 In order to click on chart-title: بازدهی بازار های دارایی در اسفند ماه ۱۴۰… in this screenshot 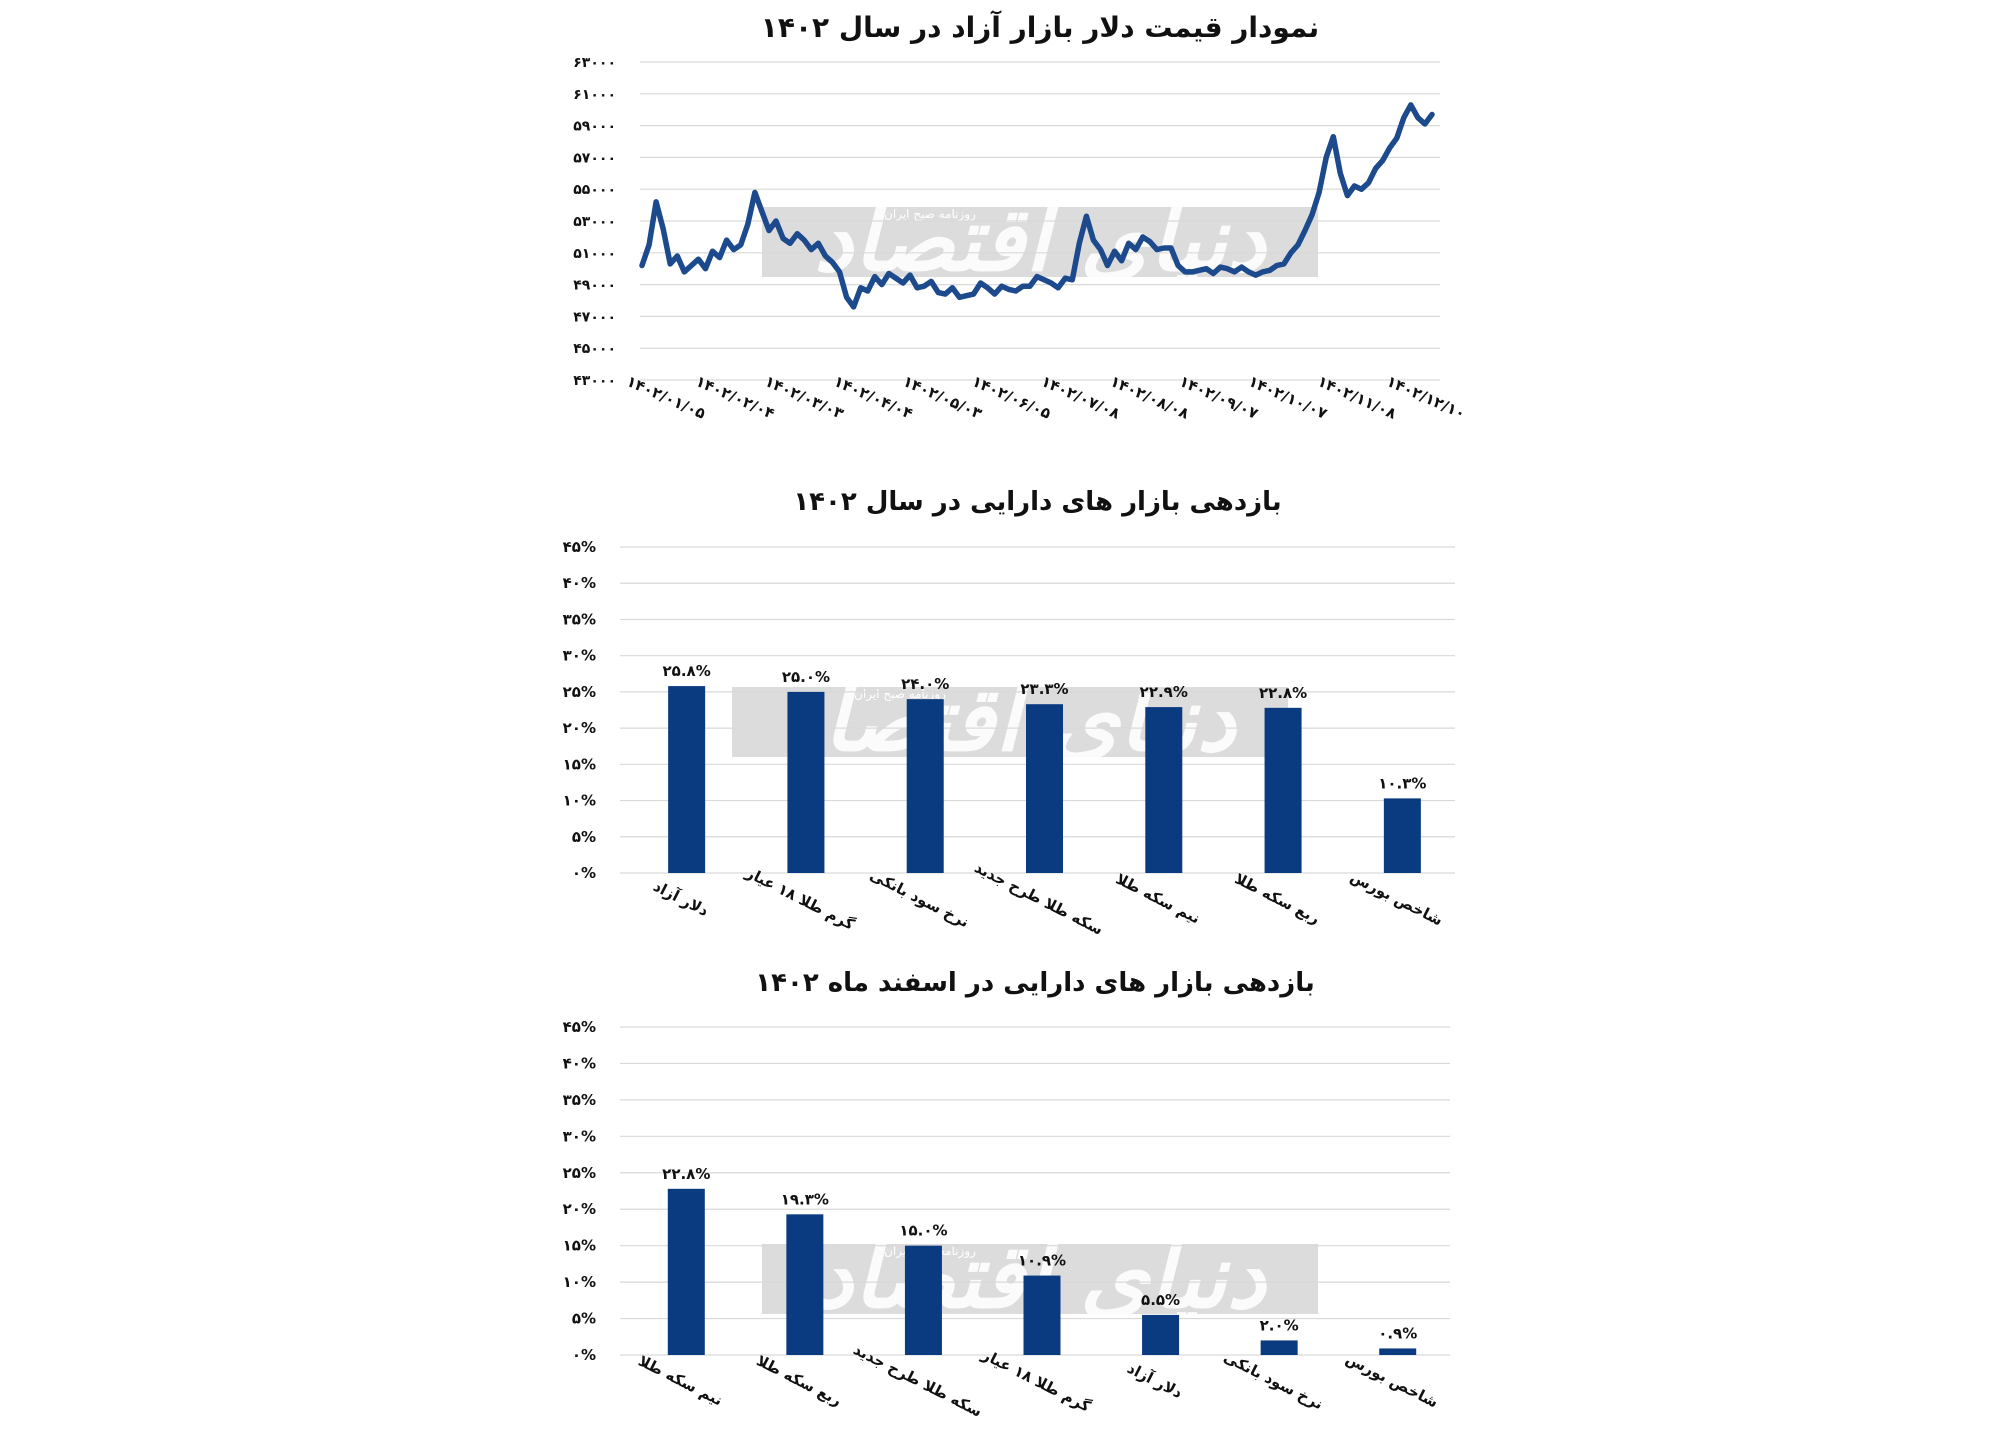, I will do `click(1035, 983)`.